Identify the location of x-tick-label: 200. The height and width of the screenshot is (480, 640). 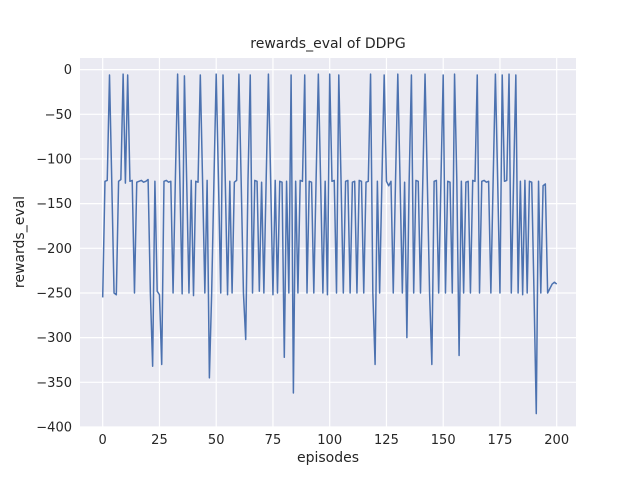
(556, 440).